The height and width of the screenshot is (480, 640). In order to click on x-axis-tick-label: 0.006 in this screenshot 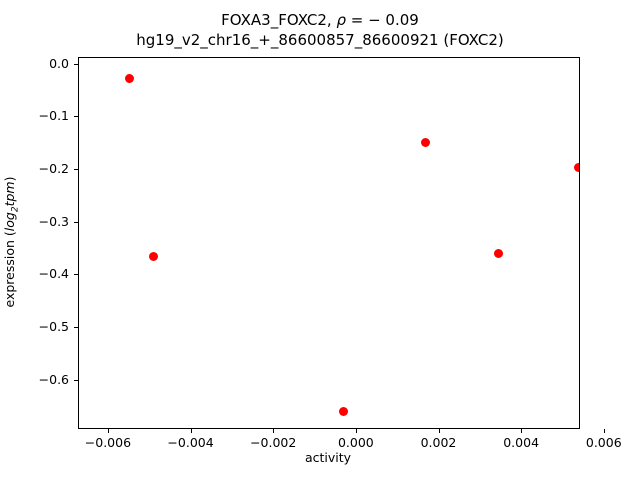, I will do `click(603, 442)`.